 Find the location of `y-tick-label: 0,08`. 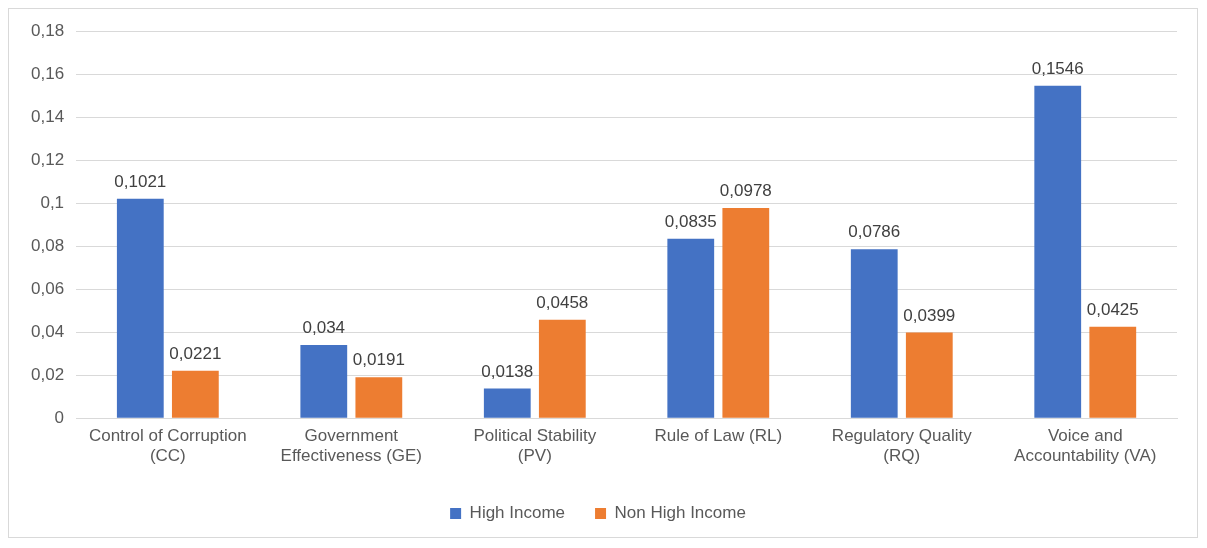

y-tick-label: 0,08 is located at coordinates (47, 245).